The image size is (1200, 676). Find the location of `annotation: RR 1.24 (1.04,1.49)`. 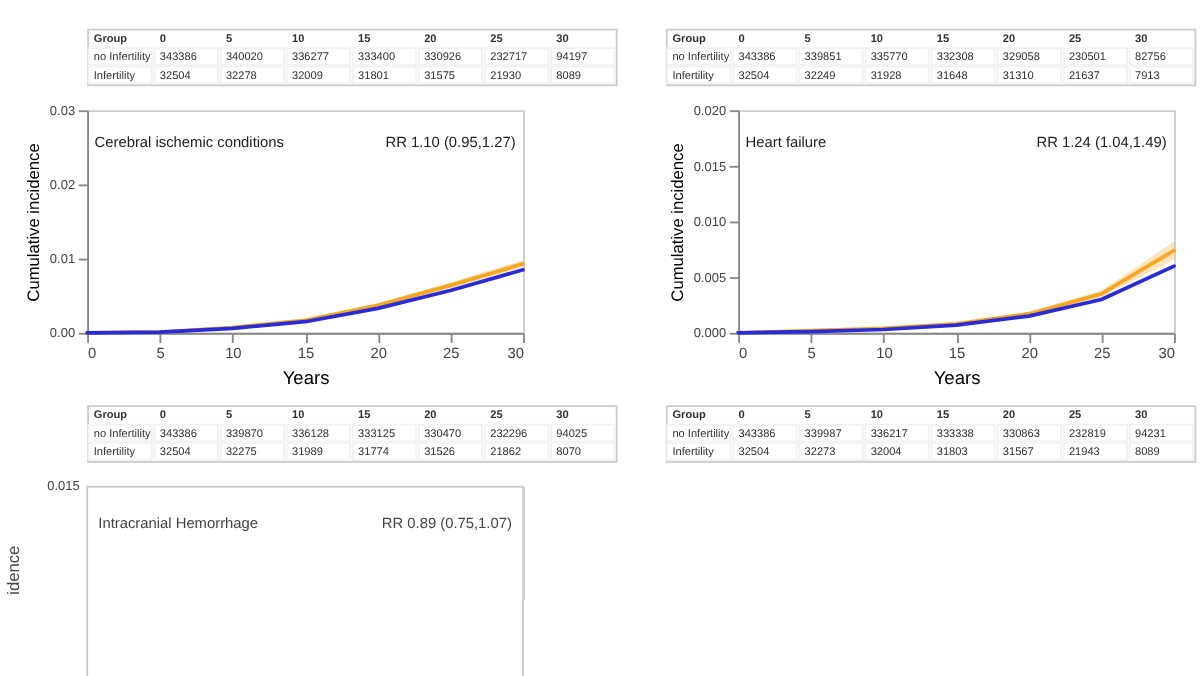

annotation: RR 1.24 (1.04,1.49) is located at coordinates (1101, 142).